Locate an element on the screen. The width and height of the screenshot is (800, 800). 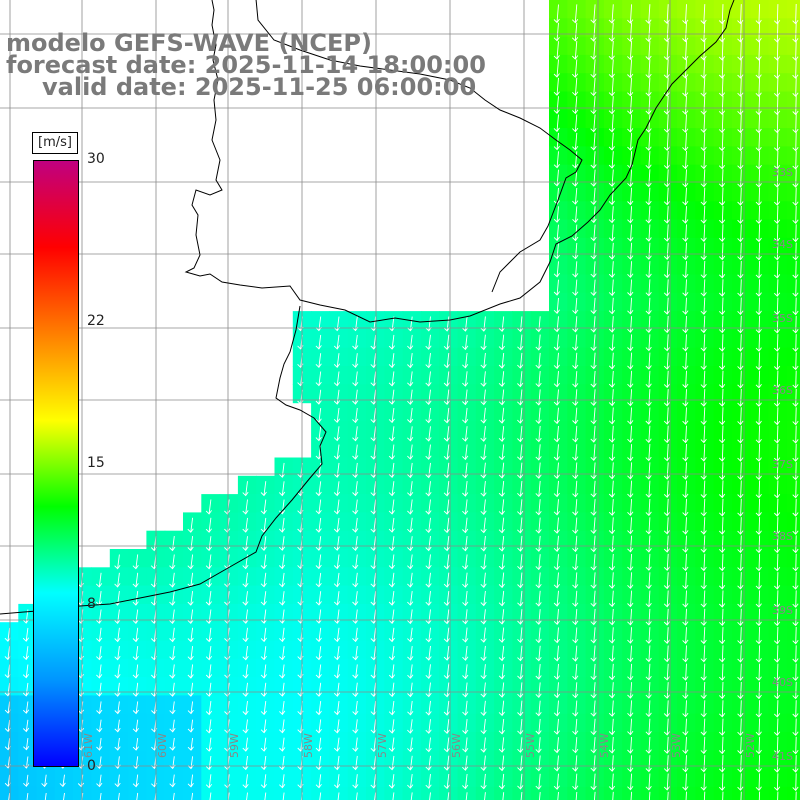
latitude-label: 33S is located at coordinates (782, 172).